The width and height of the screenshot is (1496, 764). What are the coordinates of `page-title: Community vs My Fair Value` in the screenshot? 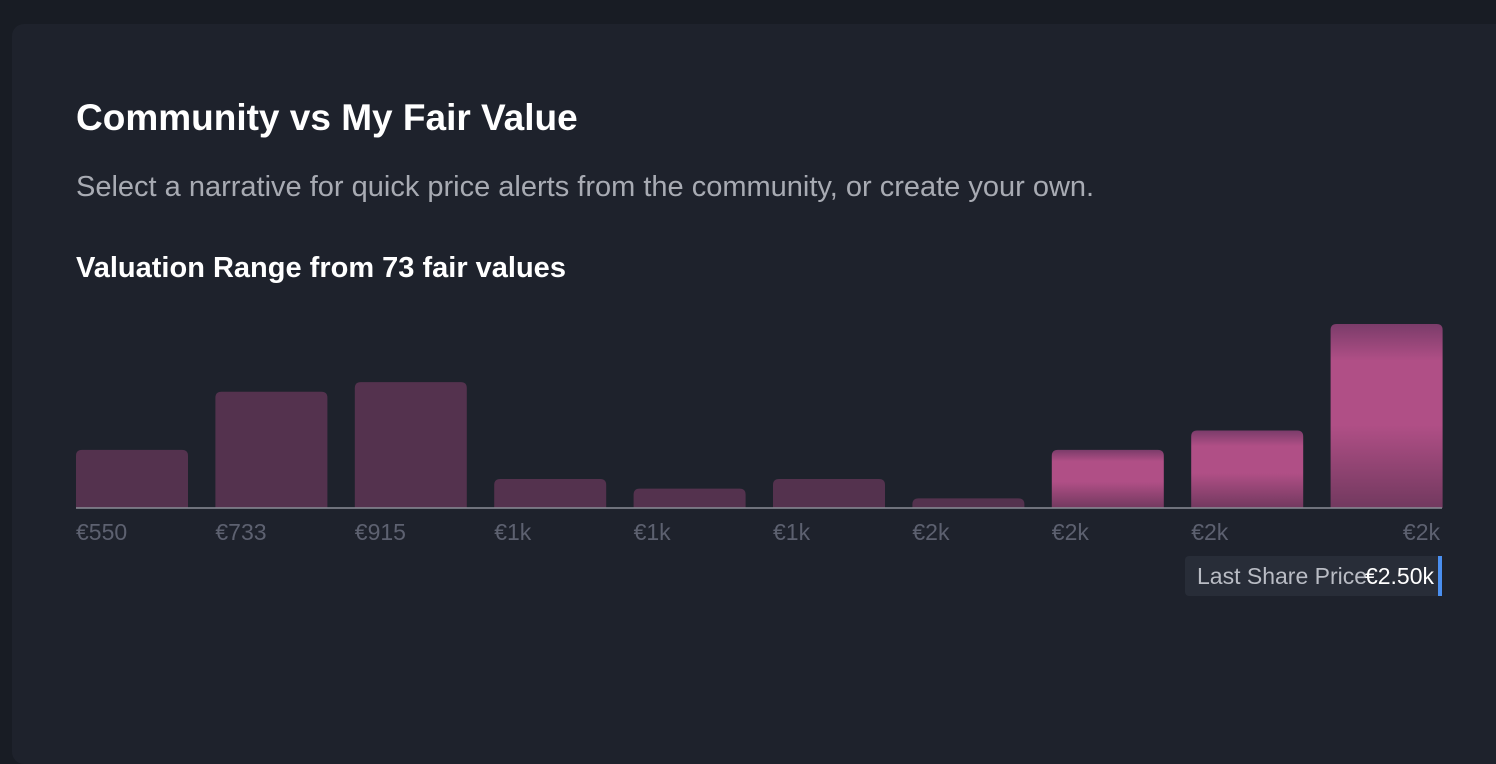 It's located at (327, 117).